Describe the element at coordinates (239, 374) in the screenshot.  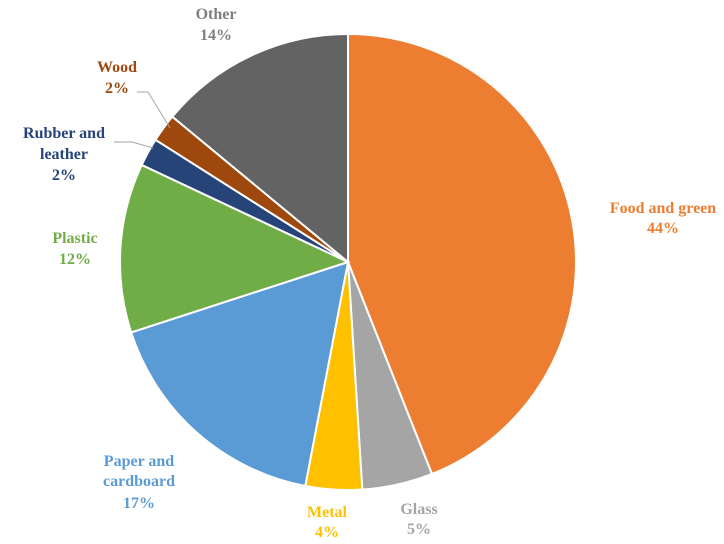
I see `pie-slice-paper-and-cardboard` at that location.